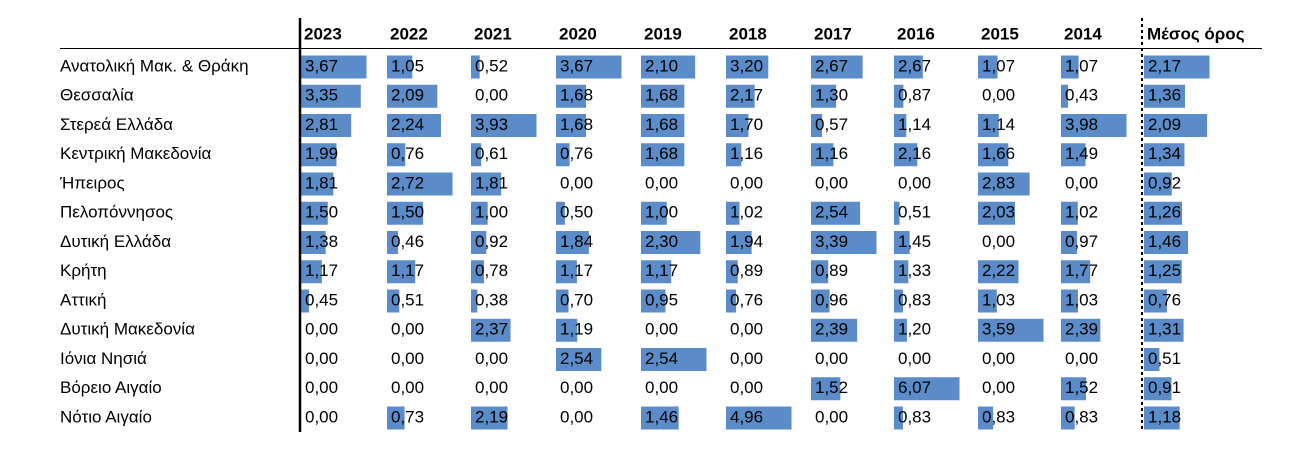  What do you see at coordinates (127, 329) in the screenshot?
I see `row-label: Δυτική Μακεδονία` at bounding box center [127, 329].